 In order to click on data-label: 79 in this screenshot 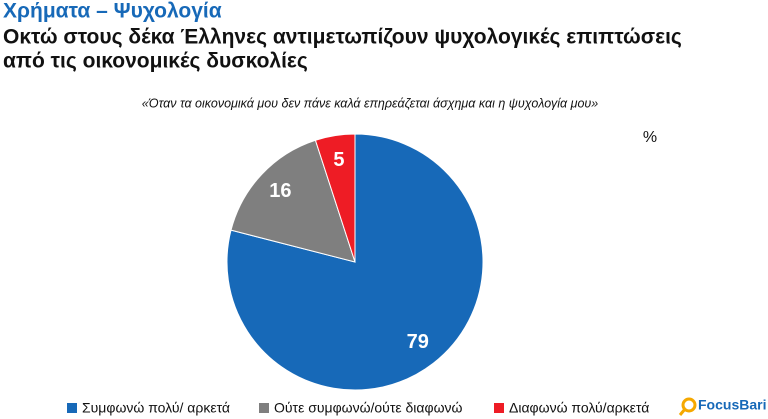, I will do `click(418, 342)`.